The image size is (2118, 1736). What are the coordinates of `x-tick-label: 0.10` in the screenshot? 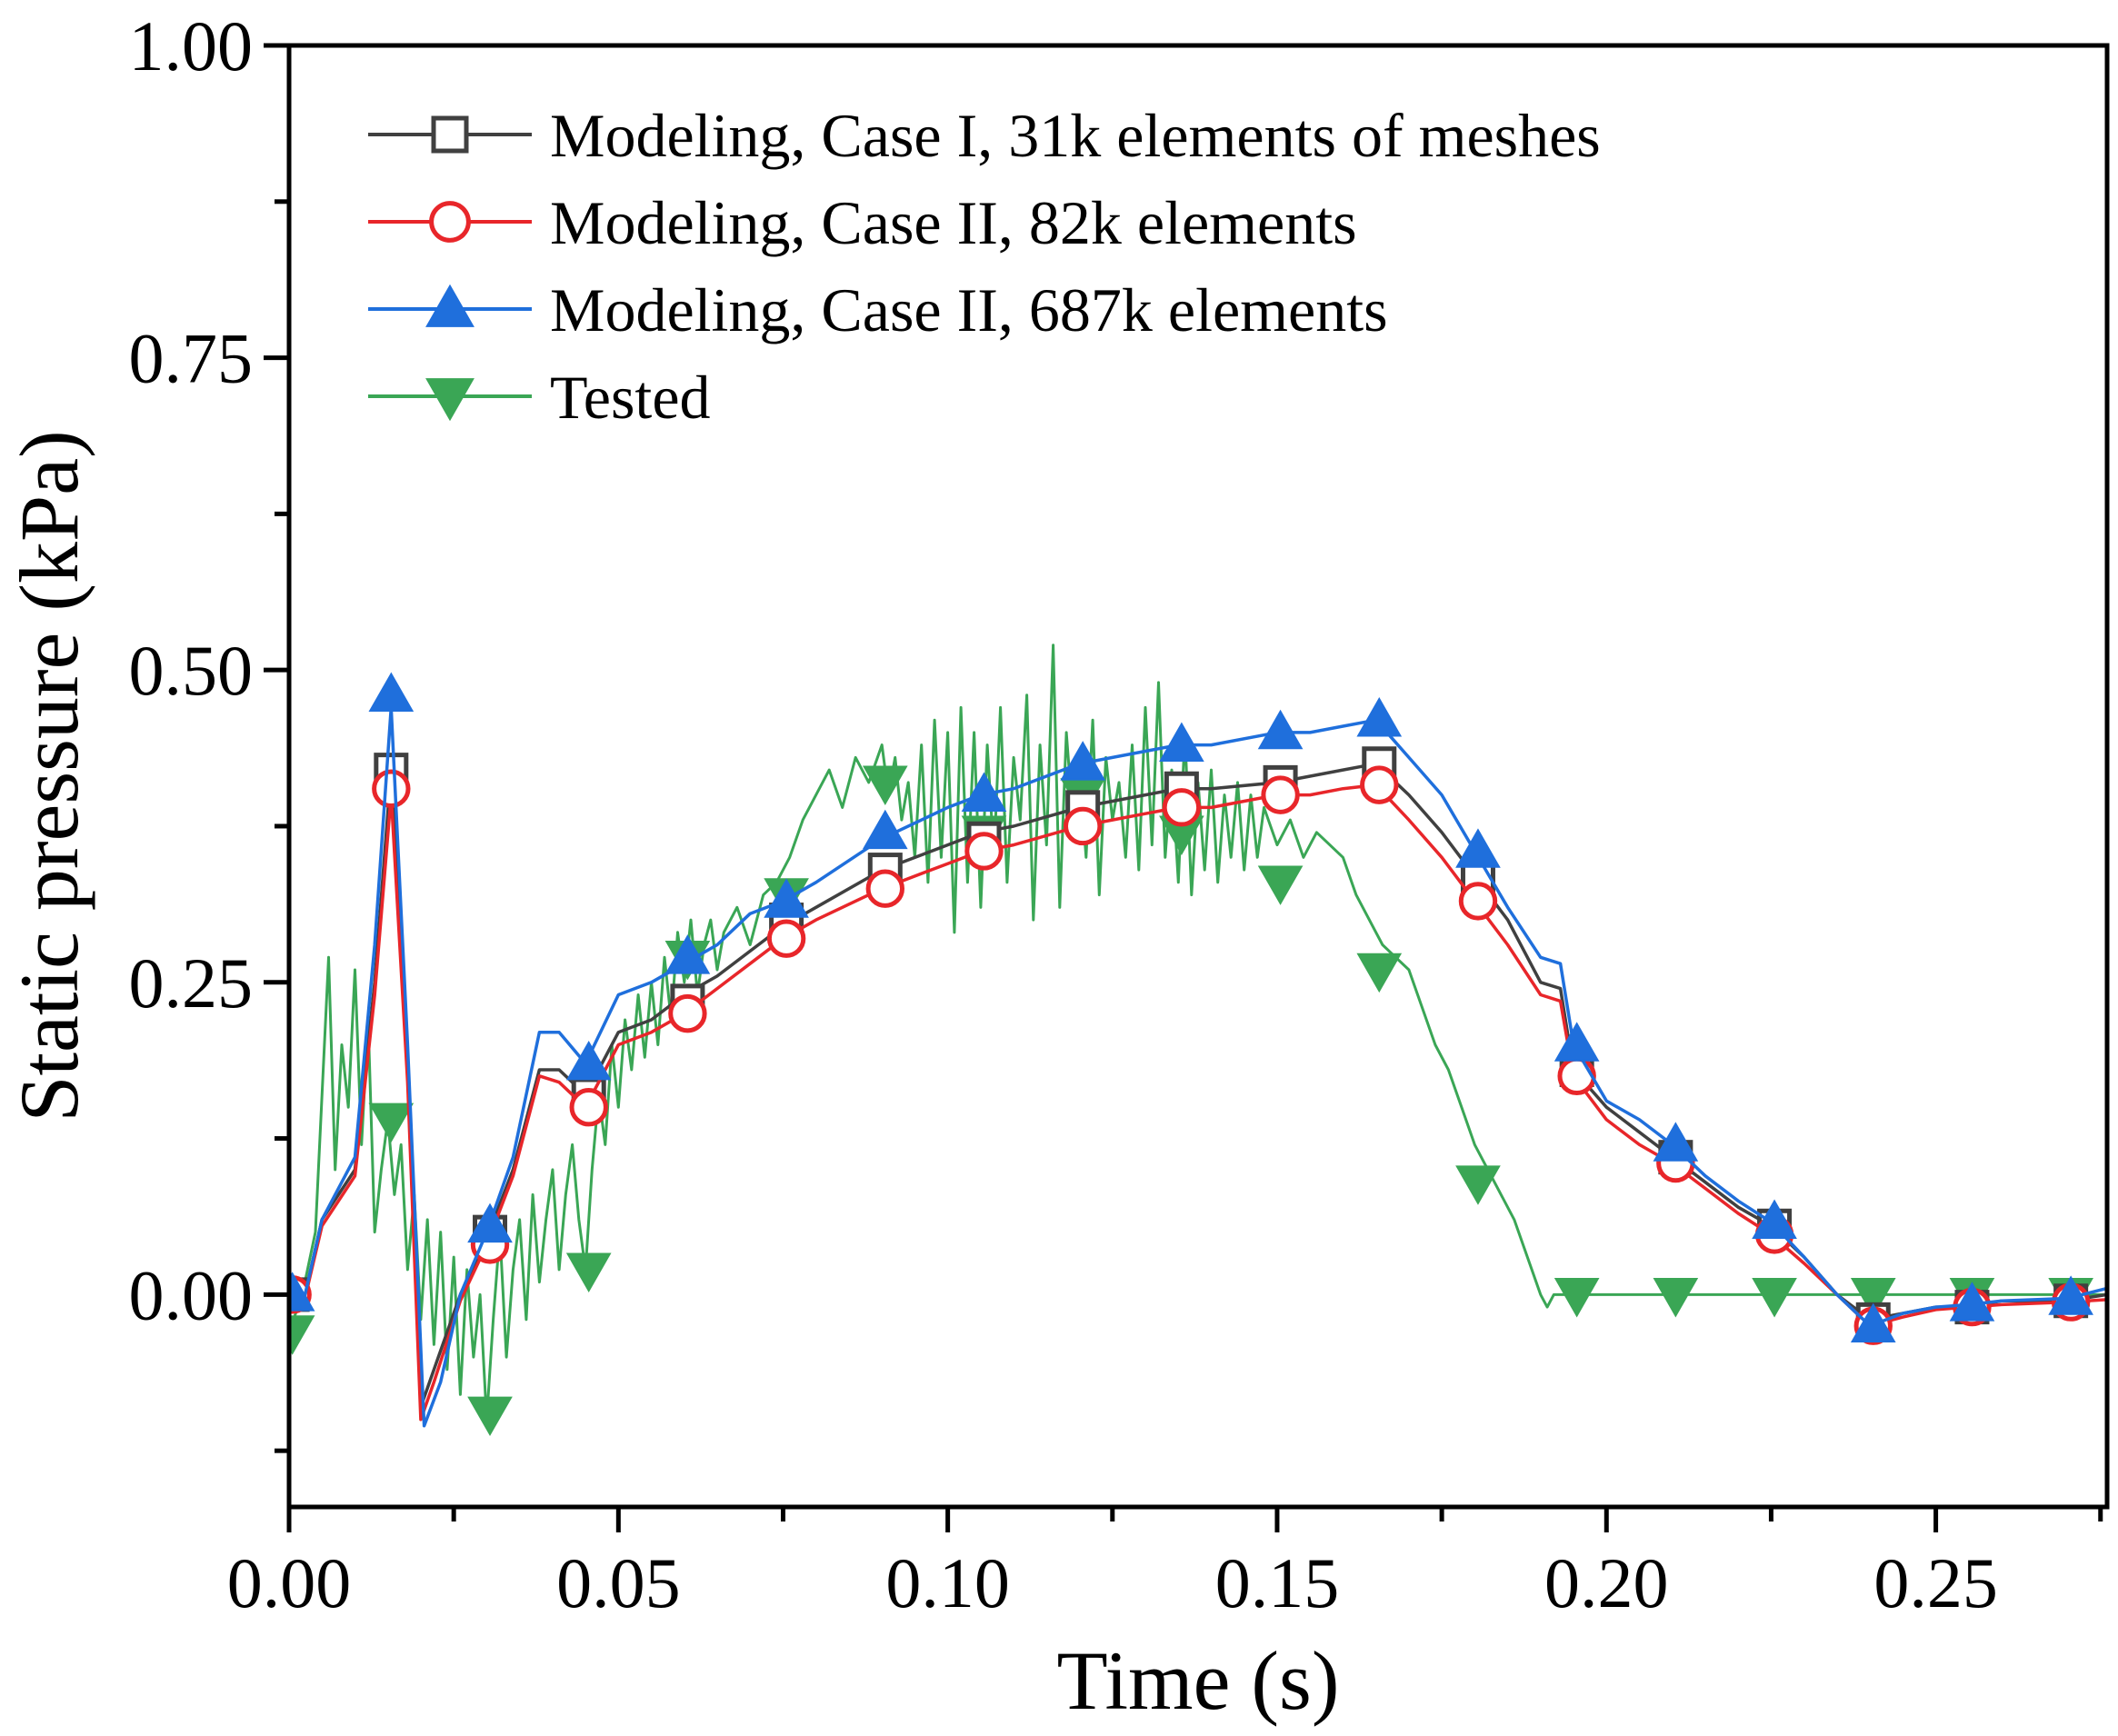 It's located at (947, 1583).